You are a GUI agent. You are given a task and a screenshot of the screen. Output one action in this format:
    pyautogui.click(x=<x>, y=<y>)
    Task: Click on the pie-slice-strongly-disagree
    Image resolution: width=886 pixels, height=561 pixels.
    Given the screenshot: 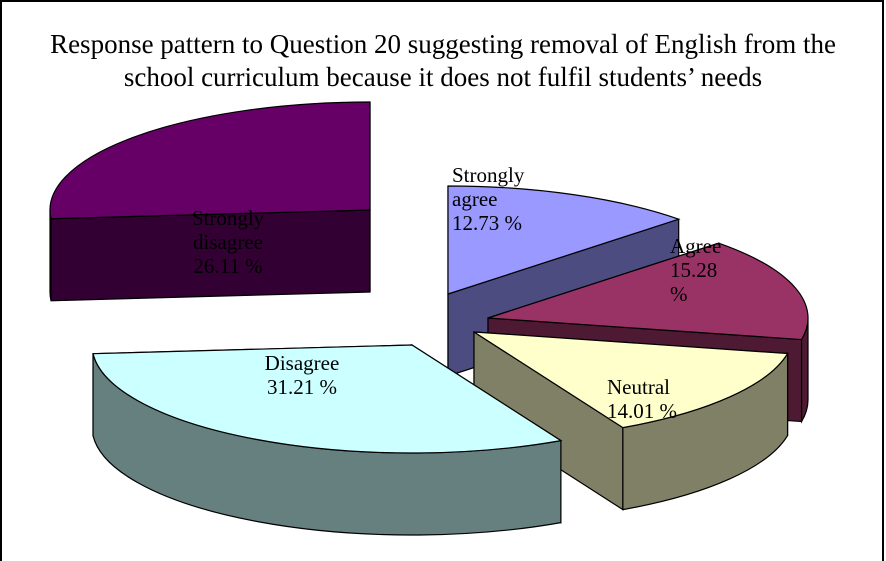 What is the action you would take?
    pyautogui.click(x=210, y=201)
    